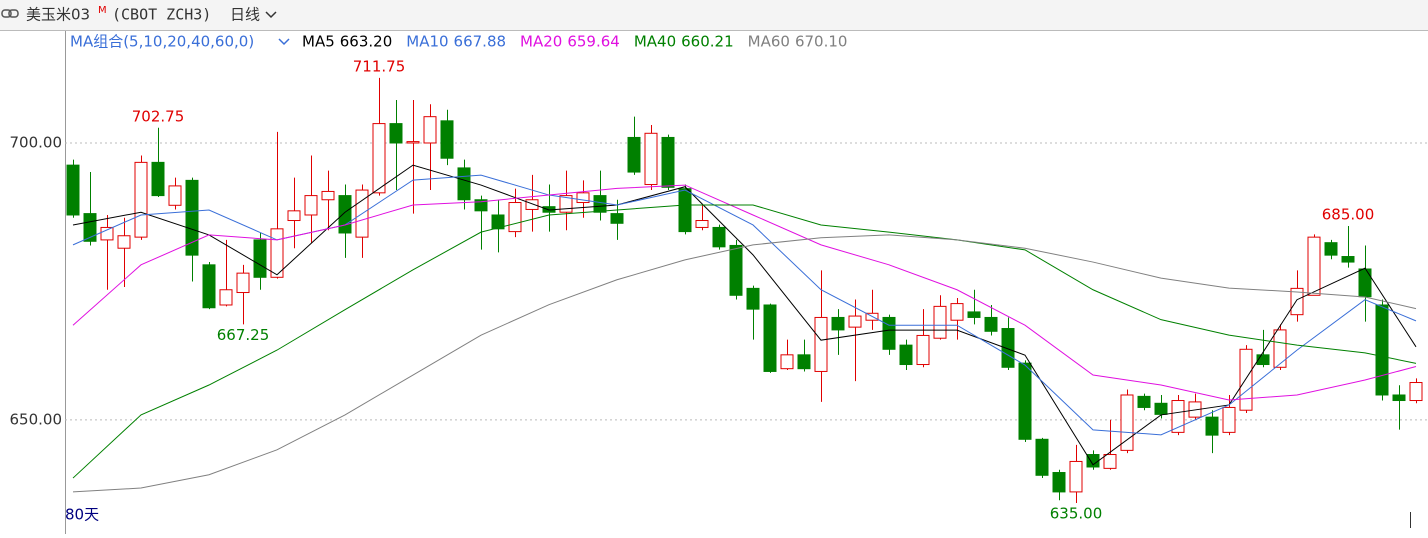 Image resolution: width=1428 pixels, height=538 pixels. What do you see at coordinates (102, 10) in the screenshot?
I see `flag: M` at bounding box center [102, 10].